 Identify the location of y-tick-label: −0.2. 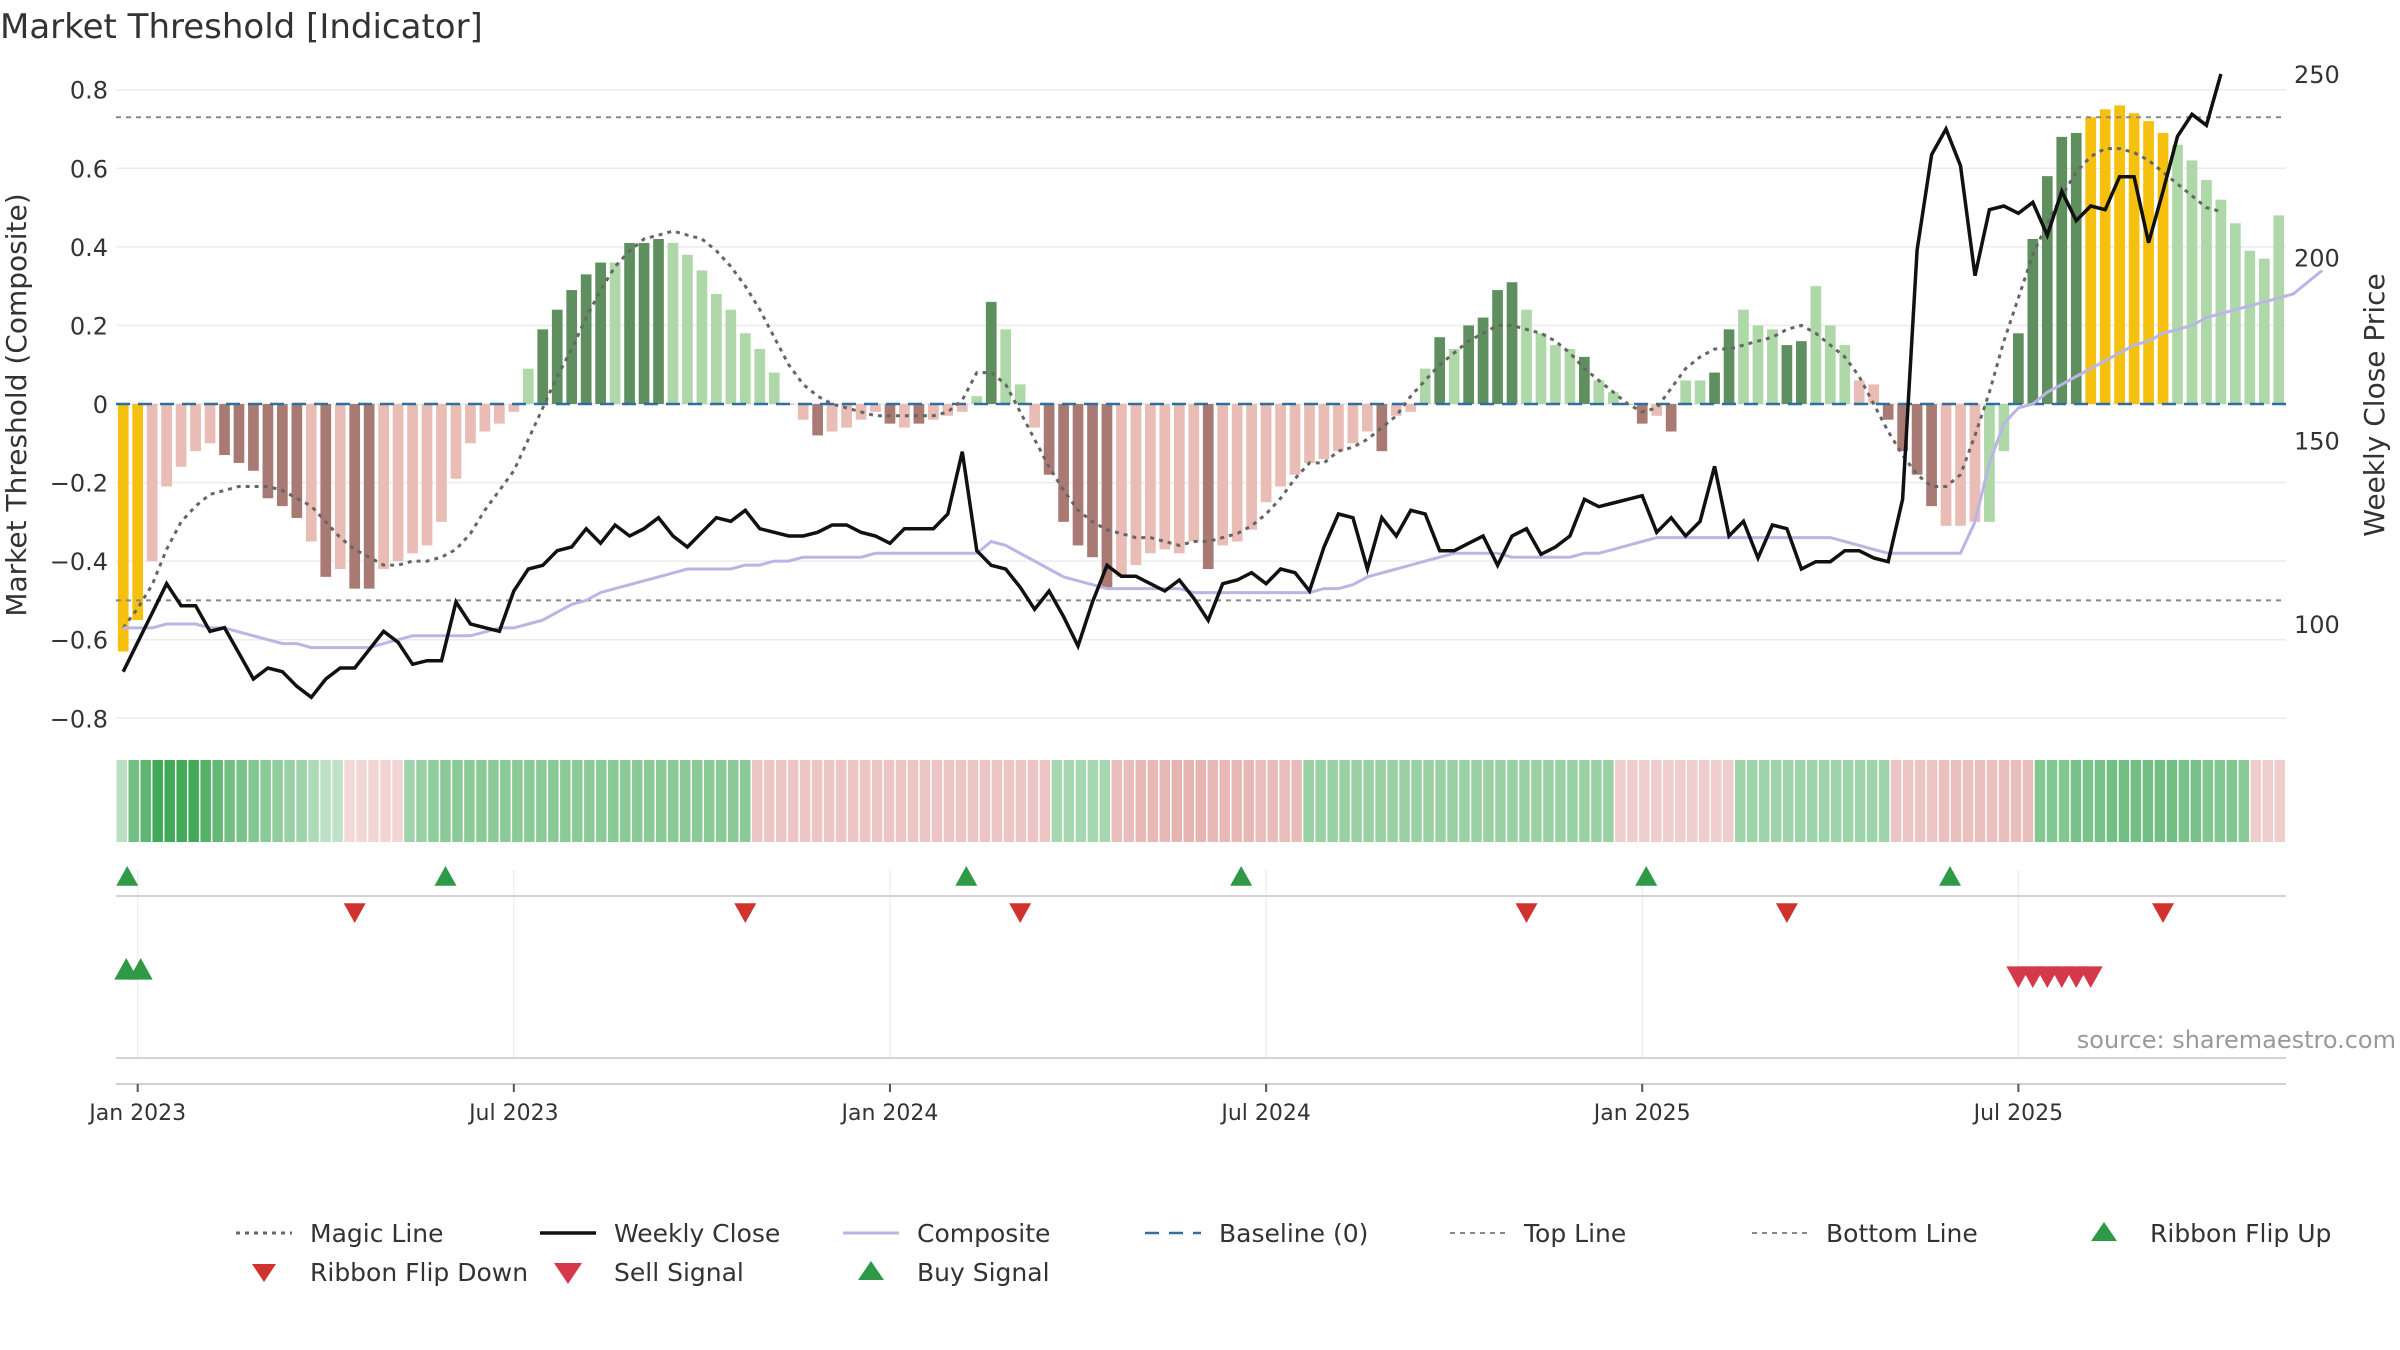
(79, 484).